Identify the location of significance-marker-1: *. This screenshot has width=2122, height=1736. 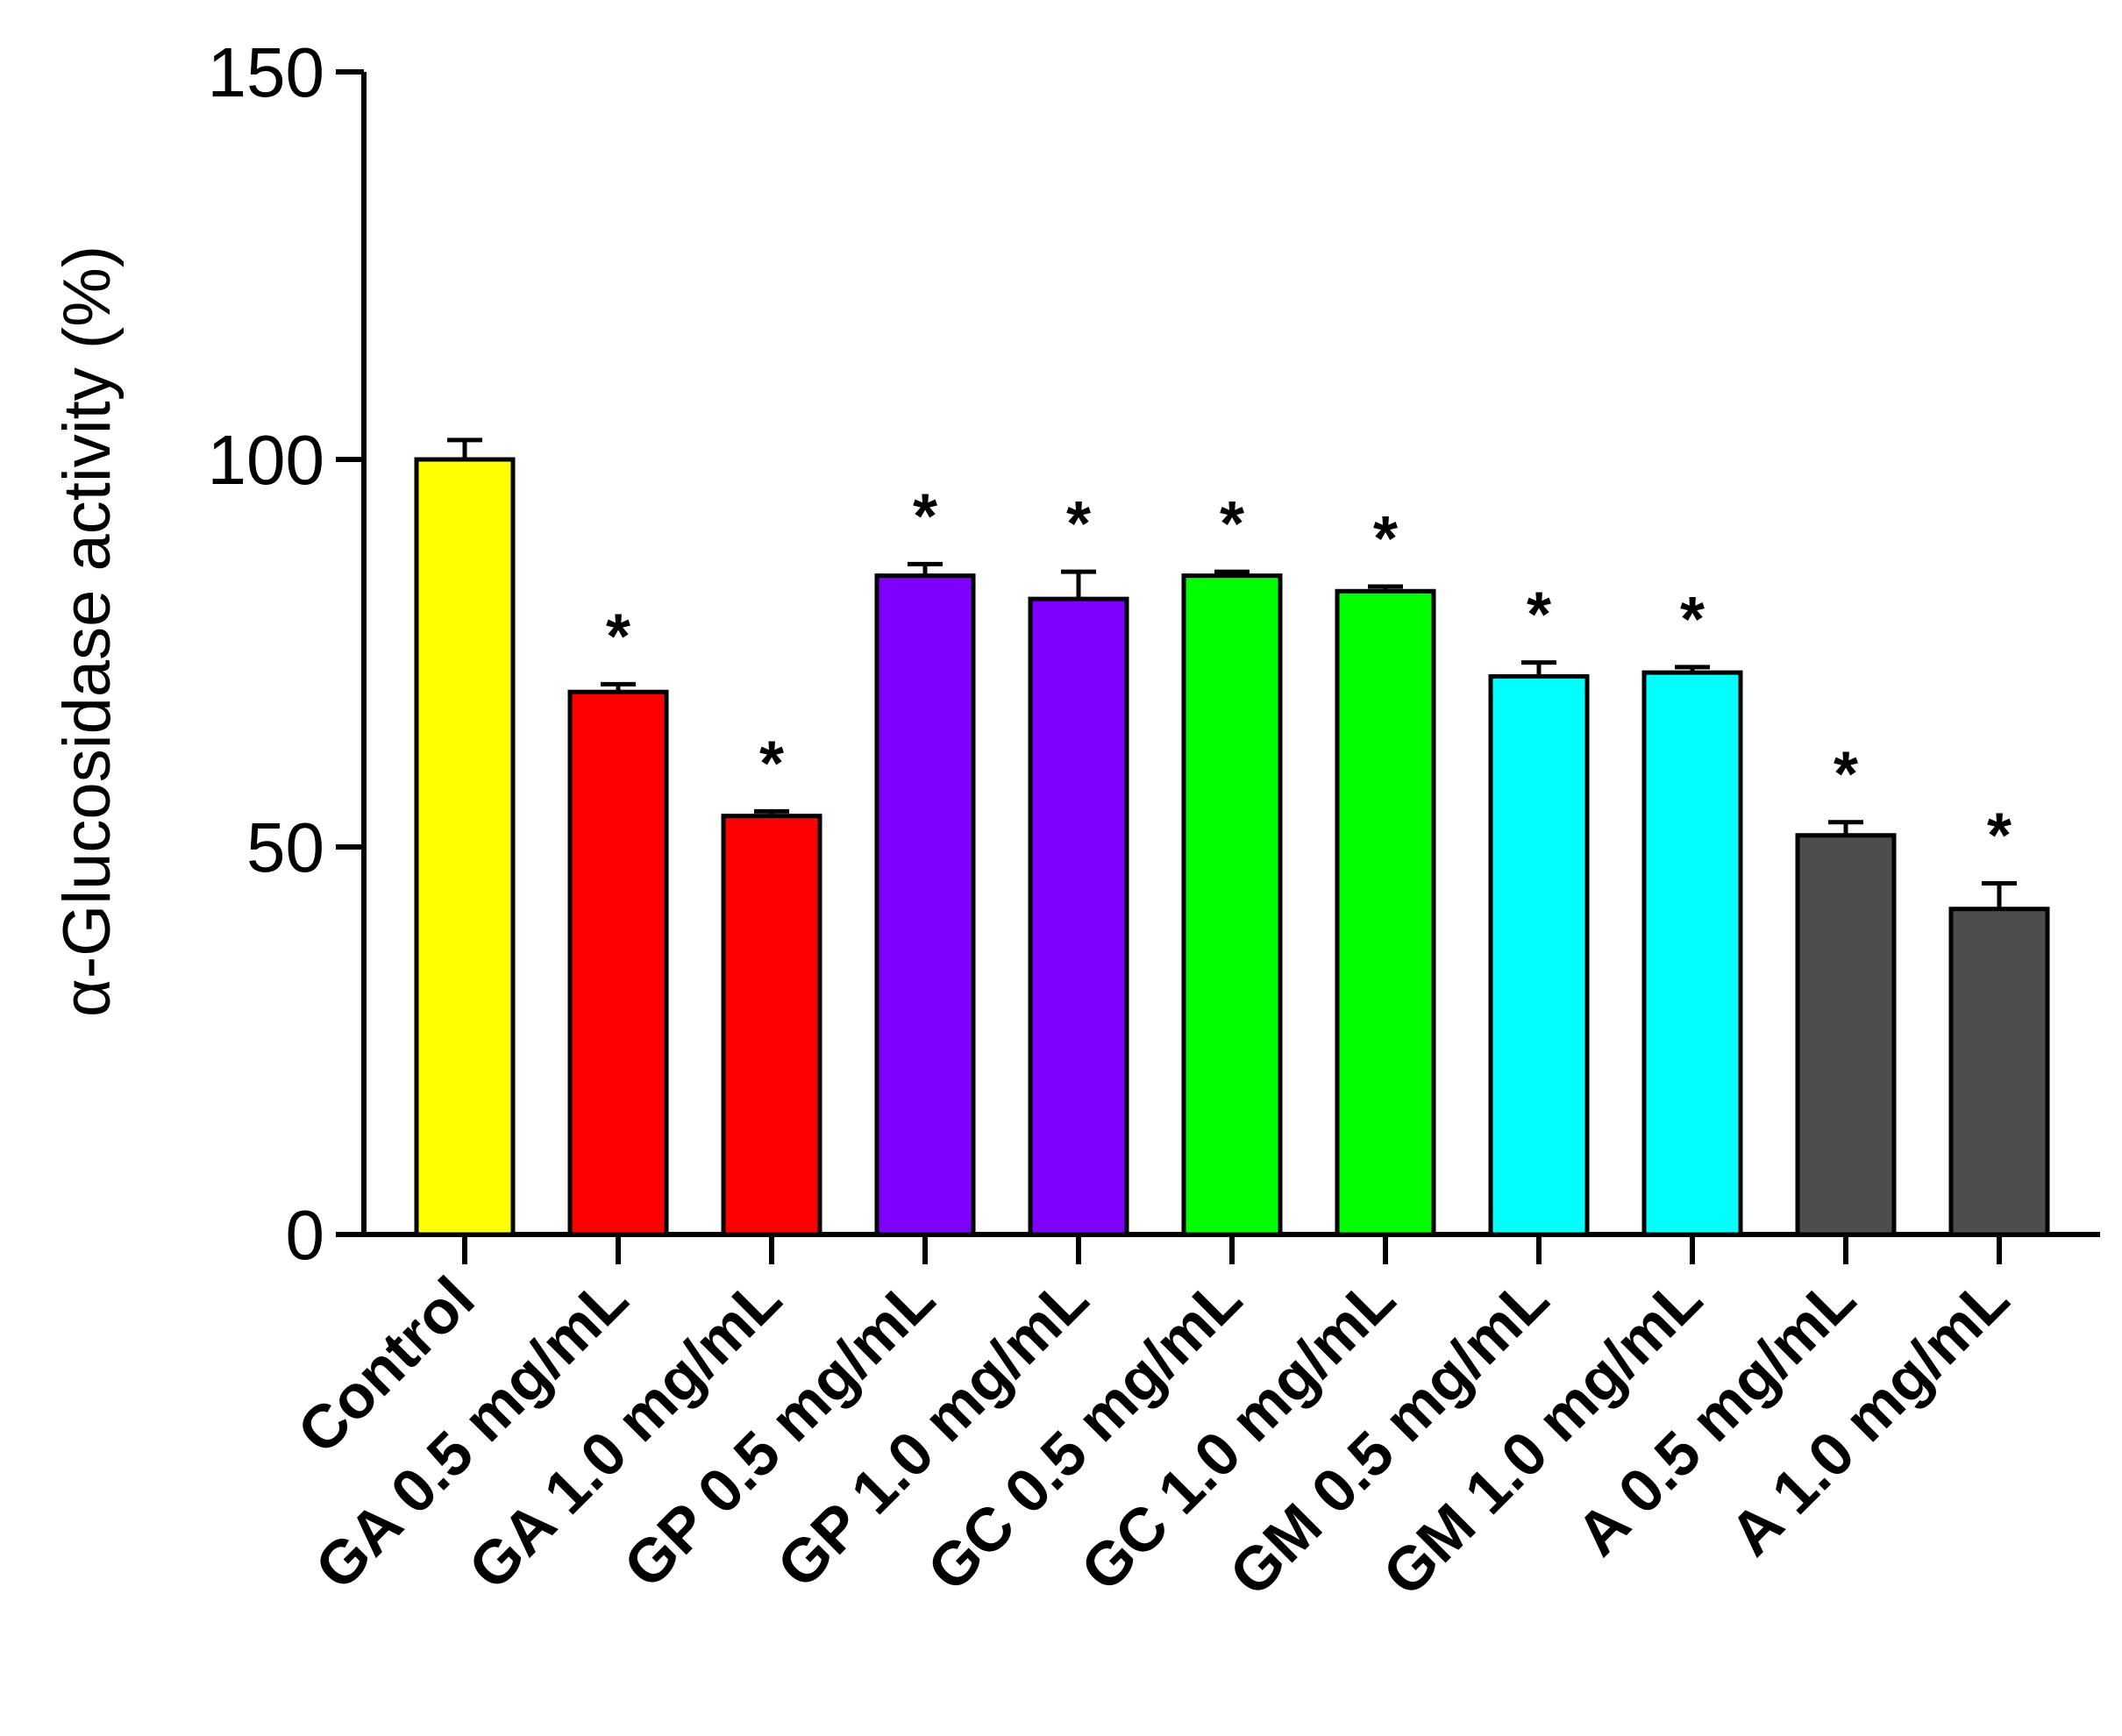
(618, 636).